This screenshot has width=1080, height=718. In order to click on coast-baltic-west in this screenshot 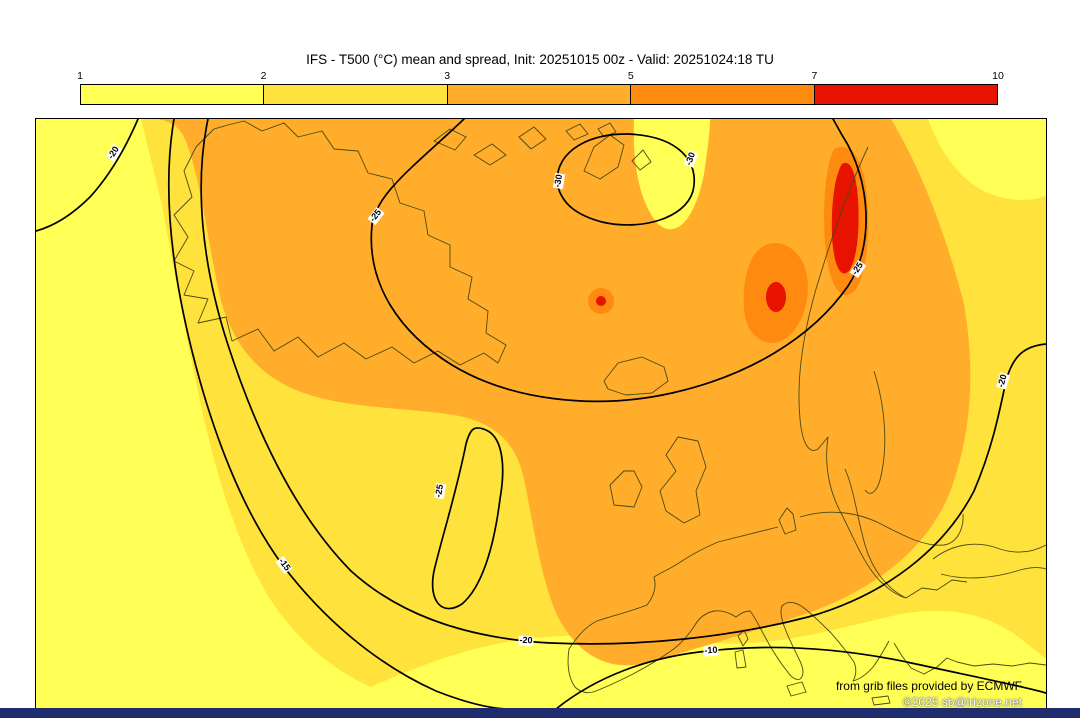, I will do `click(875, 533)`.